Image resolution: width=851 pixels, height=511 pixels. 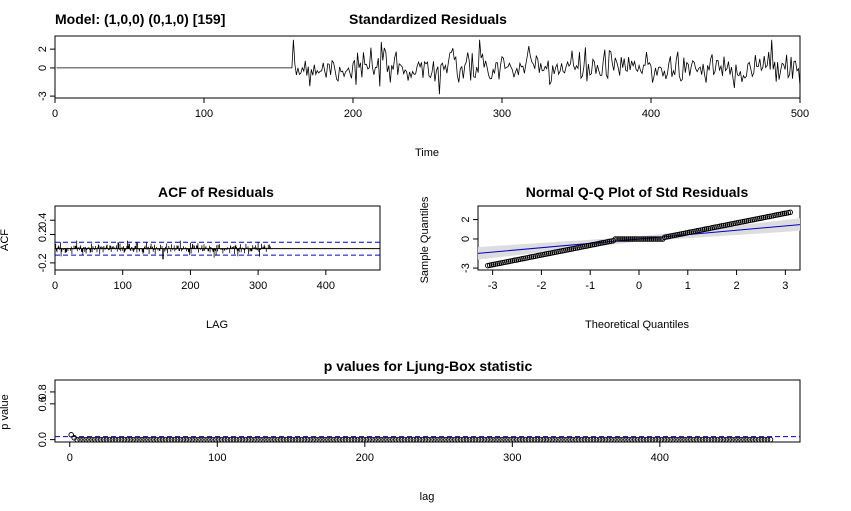 What do you see at coordinates (326, 286) in the screenshot?
I see `acf-x-tick-label: 400` at bounding box center [326, 286].